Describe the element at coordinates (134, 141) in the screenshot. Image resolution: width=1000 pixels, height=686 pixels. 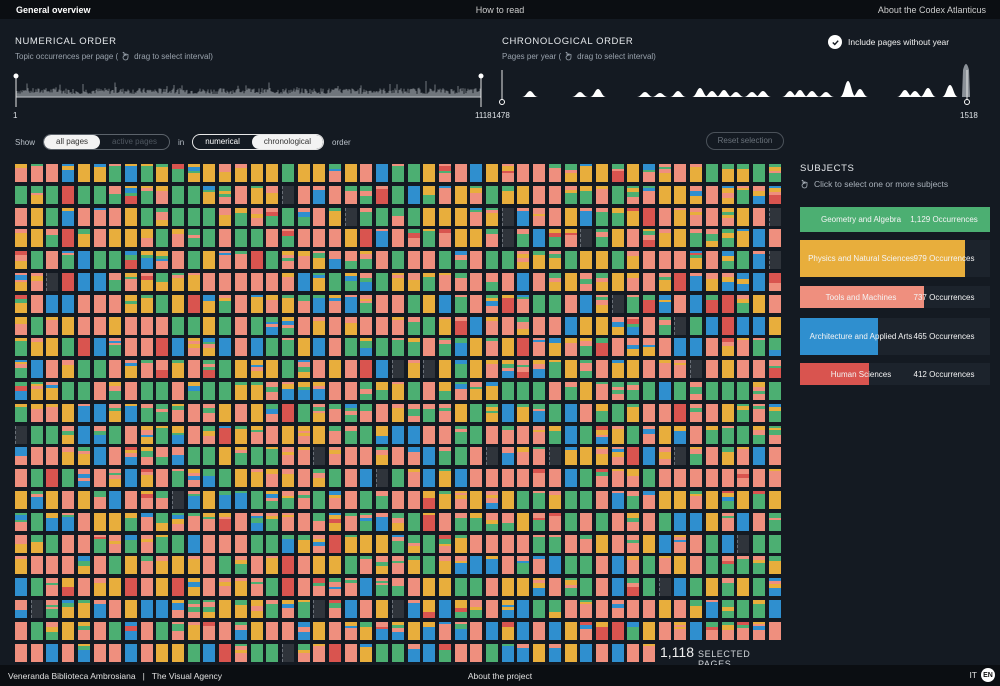
I see `active-pages-option: active pages` at that location.